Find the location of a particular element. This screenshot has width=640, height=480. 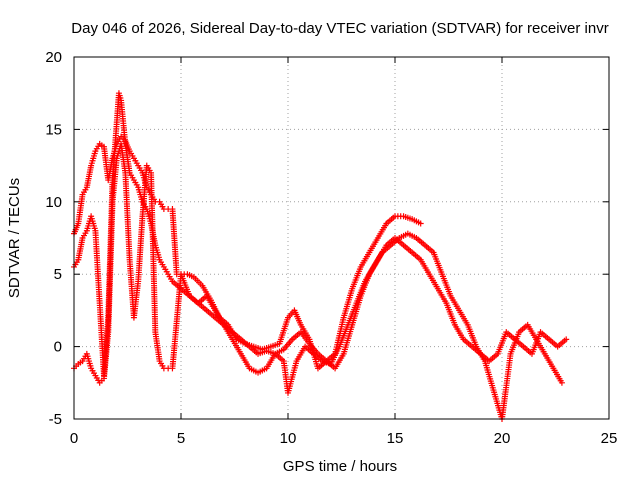

y-tick-label: 15 is located at coordinates (53, 129).